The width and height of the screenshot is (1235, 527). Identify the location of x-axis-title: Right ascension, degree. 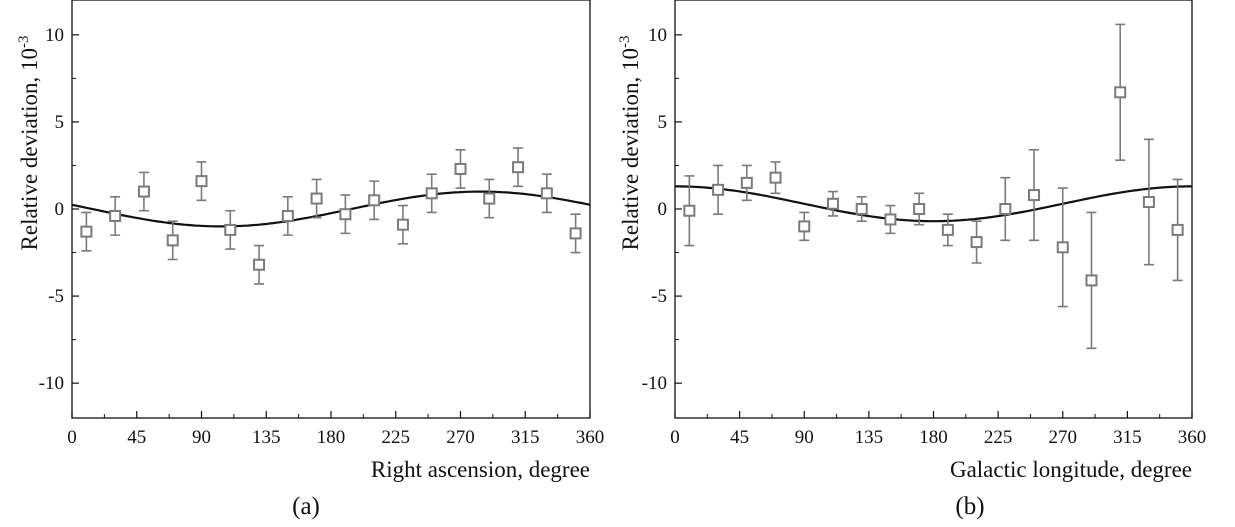
(480, 469).